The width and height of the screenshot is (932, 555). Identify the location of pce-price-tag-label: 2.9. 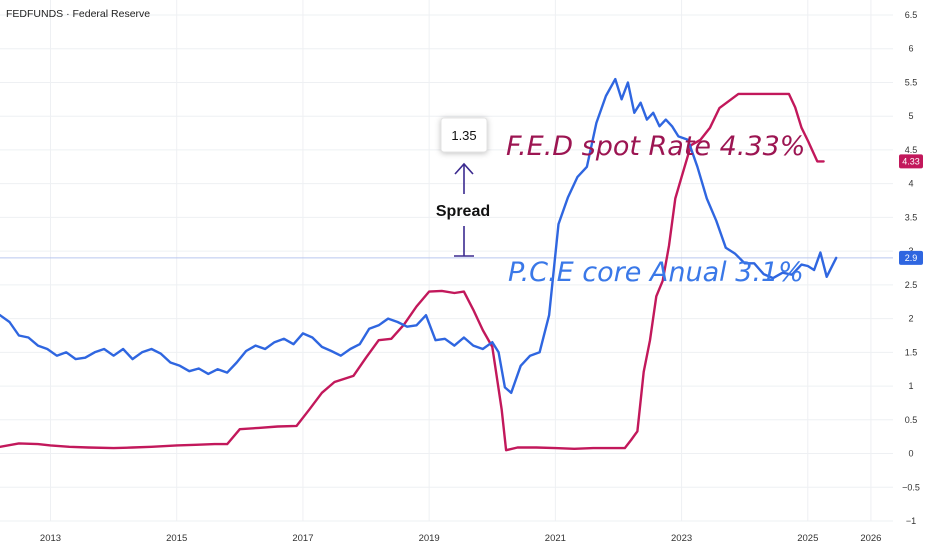
(911, 258).